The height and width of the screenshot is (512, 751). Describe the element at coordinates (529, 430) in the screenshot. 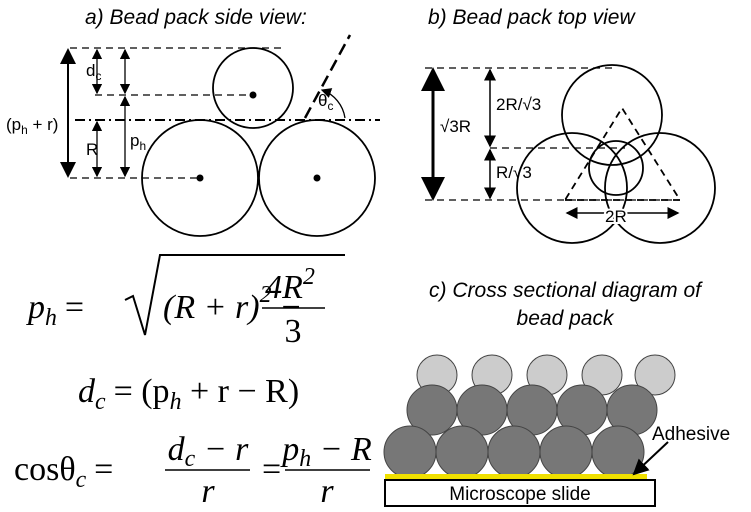

I see `cross-section-drawing` at that location.